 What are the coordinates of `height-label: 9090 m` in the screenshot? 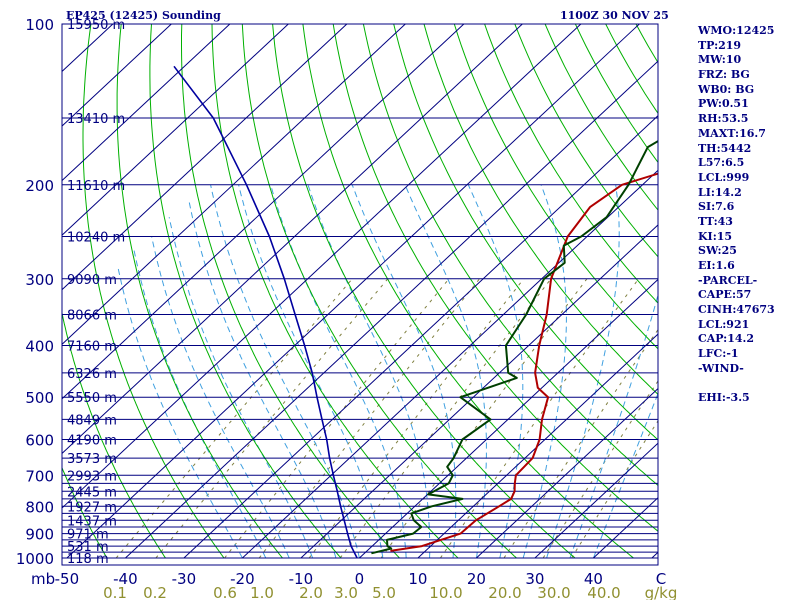 It's located at (92, 280).